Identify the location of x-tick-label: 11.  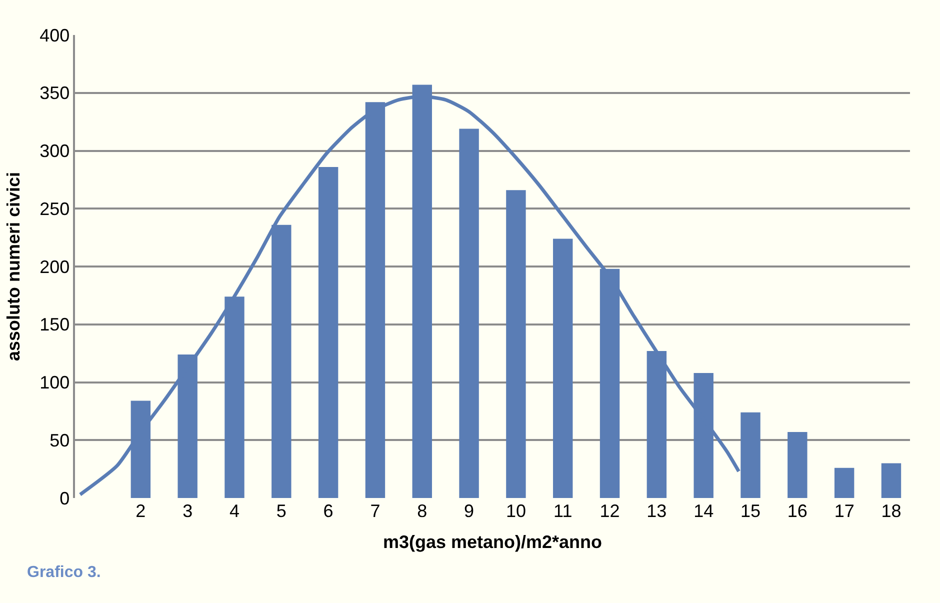
(563, 511).